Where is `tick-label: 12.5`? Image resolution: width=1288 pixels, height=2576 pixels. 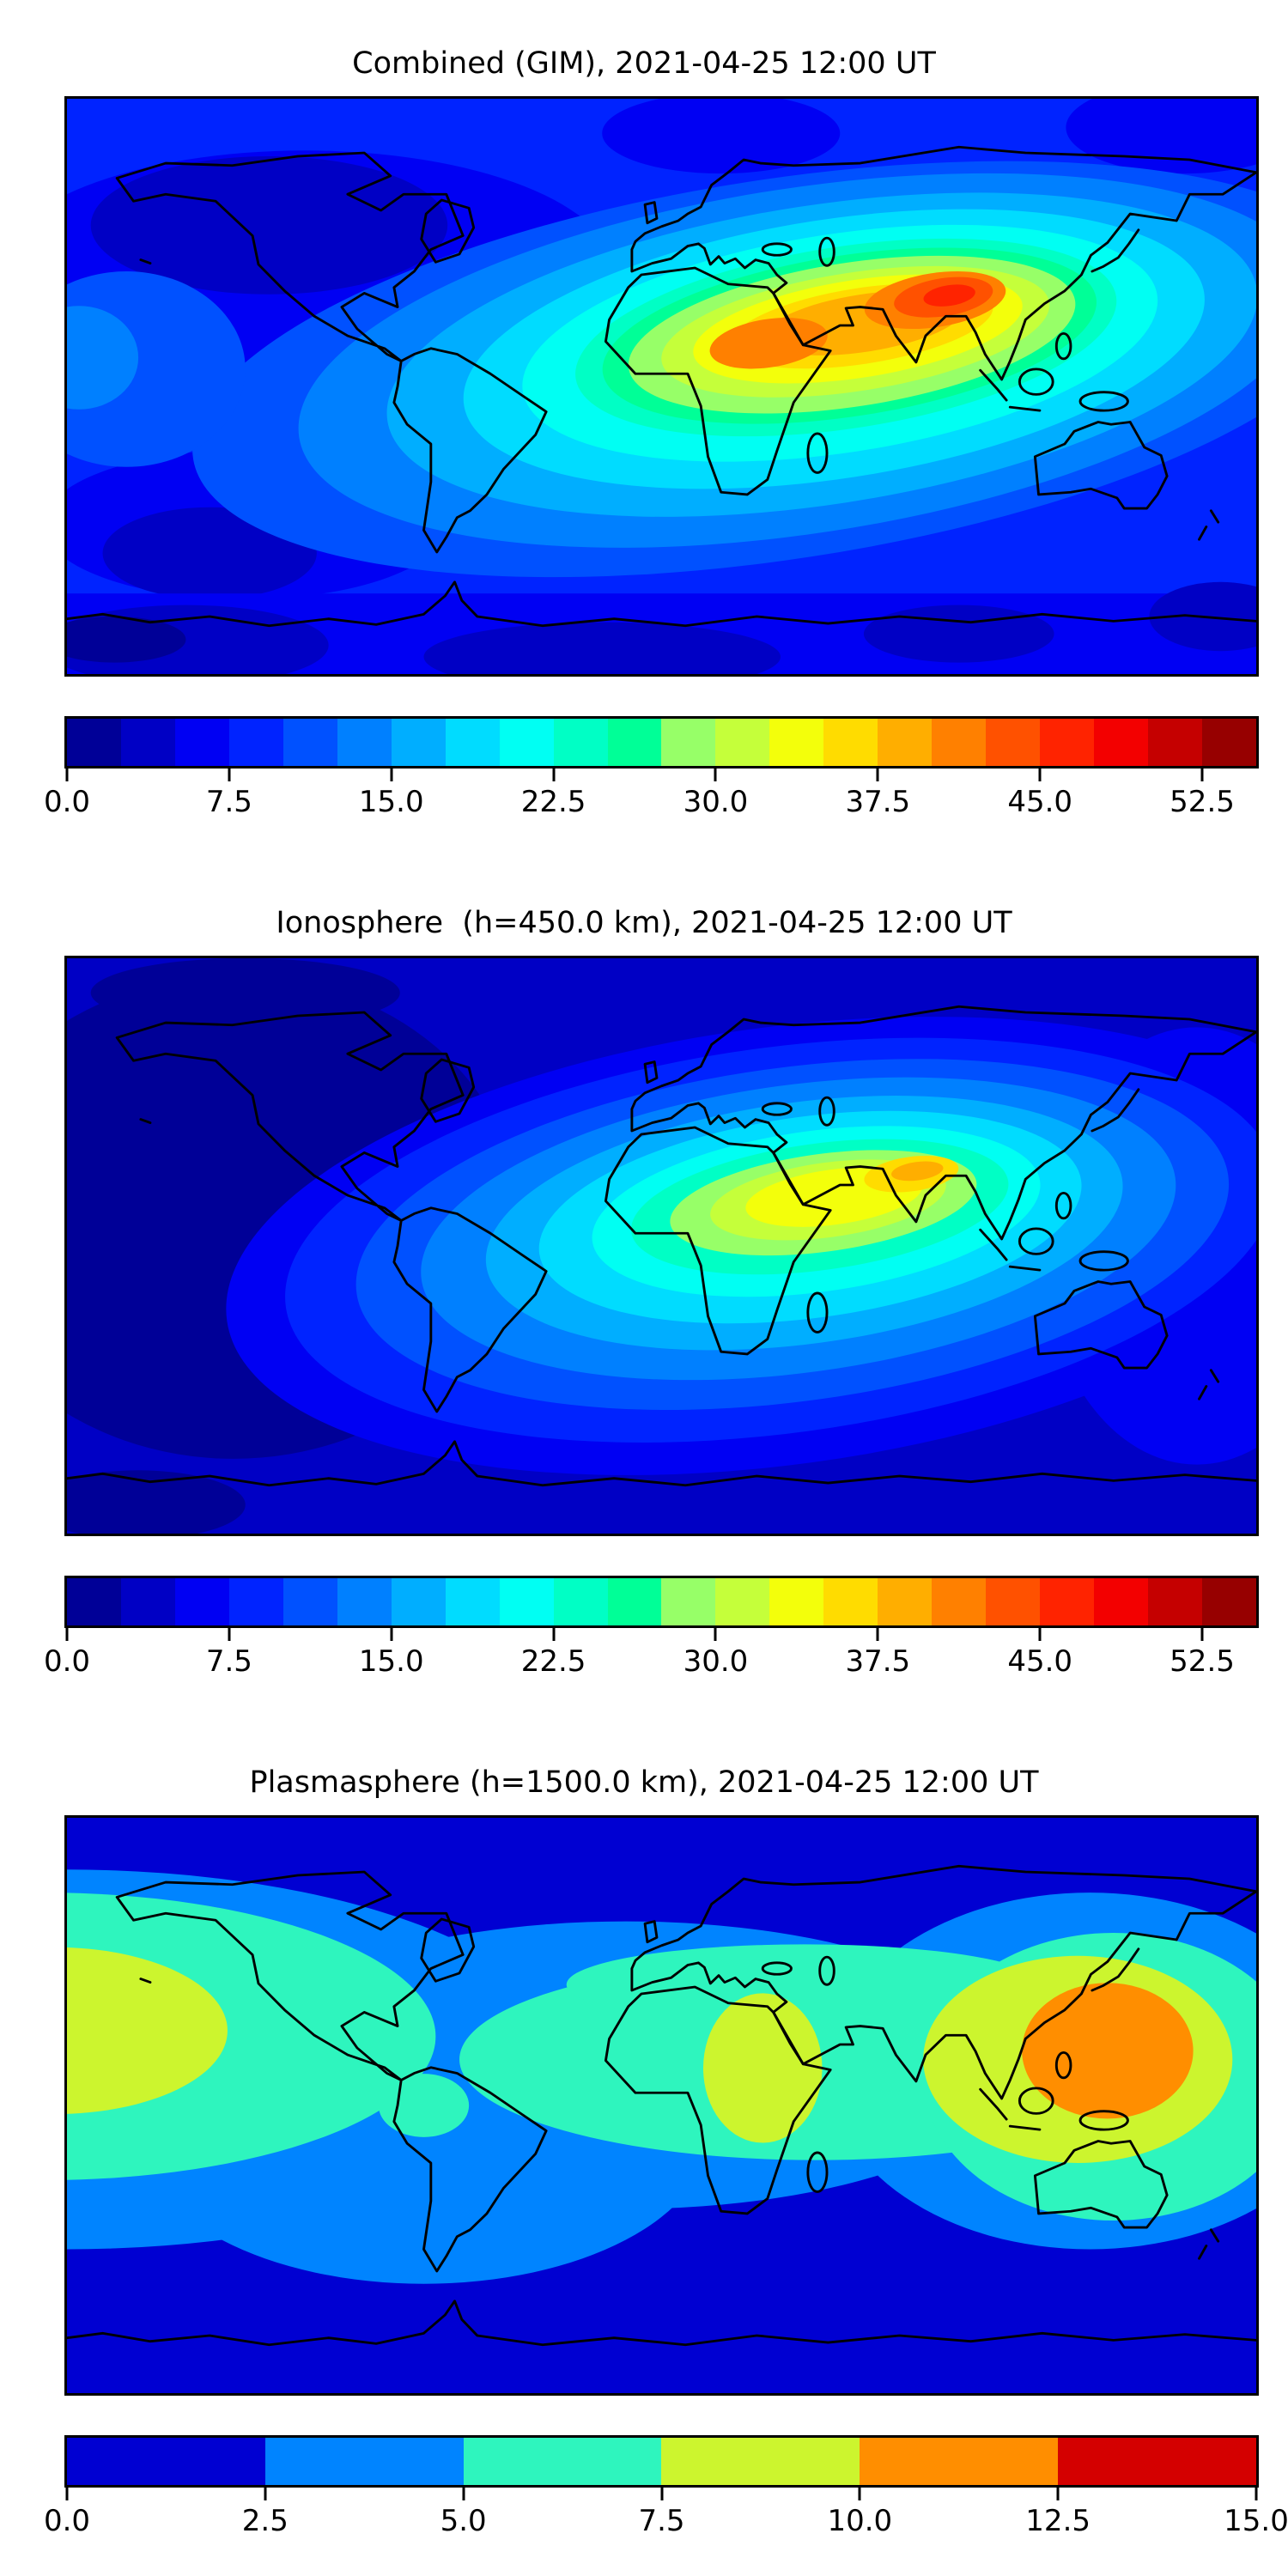
tick-label: 12.5 is located at coordinates (1058, 2521).